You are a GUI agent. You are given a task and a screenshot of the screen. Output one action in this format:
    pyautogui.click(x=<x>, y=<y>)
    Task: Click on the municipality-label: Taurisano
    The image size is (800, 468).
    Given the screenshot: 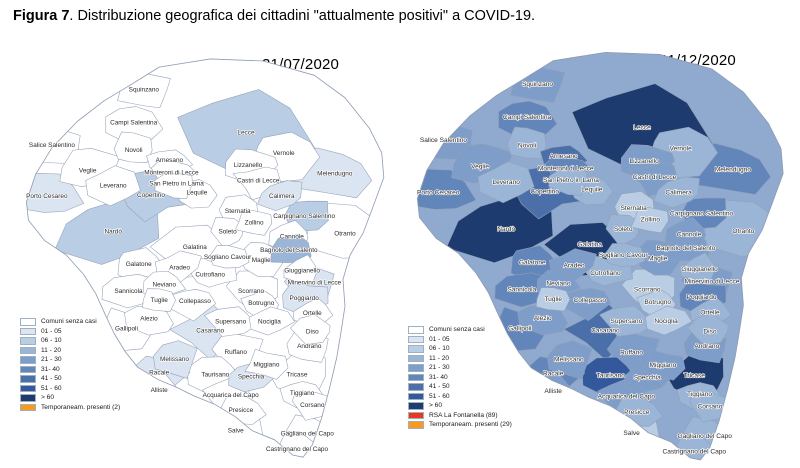 What is the action you would take?
    pyautogui.click(x=610, y=375)
    